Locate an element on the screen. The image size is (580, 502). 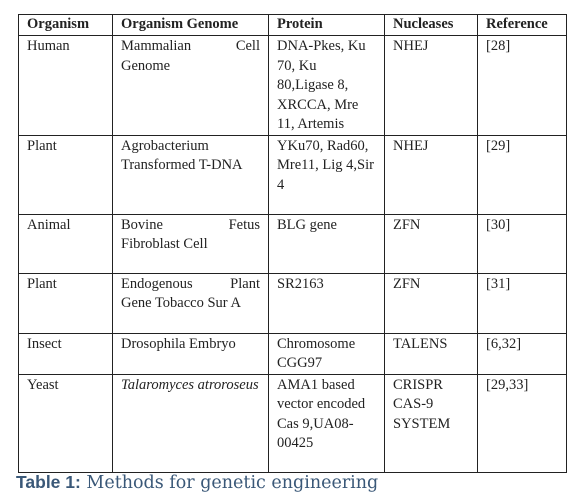
table-cell: BLG gene is located at coordinates (326, 243).